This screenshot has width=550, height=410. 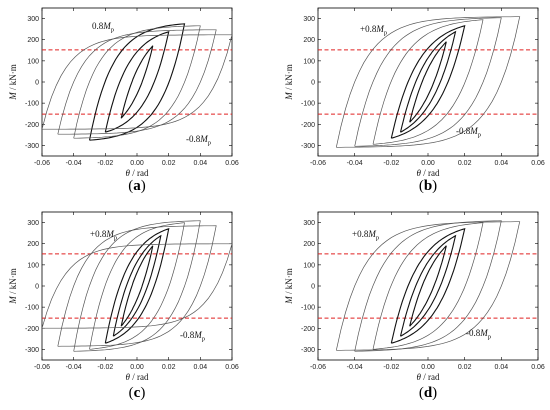 I want to click on panel-label: (d), so click(x=428, y=393).